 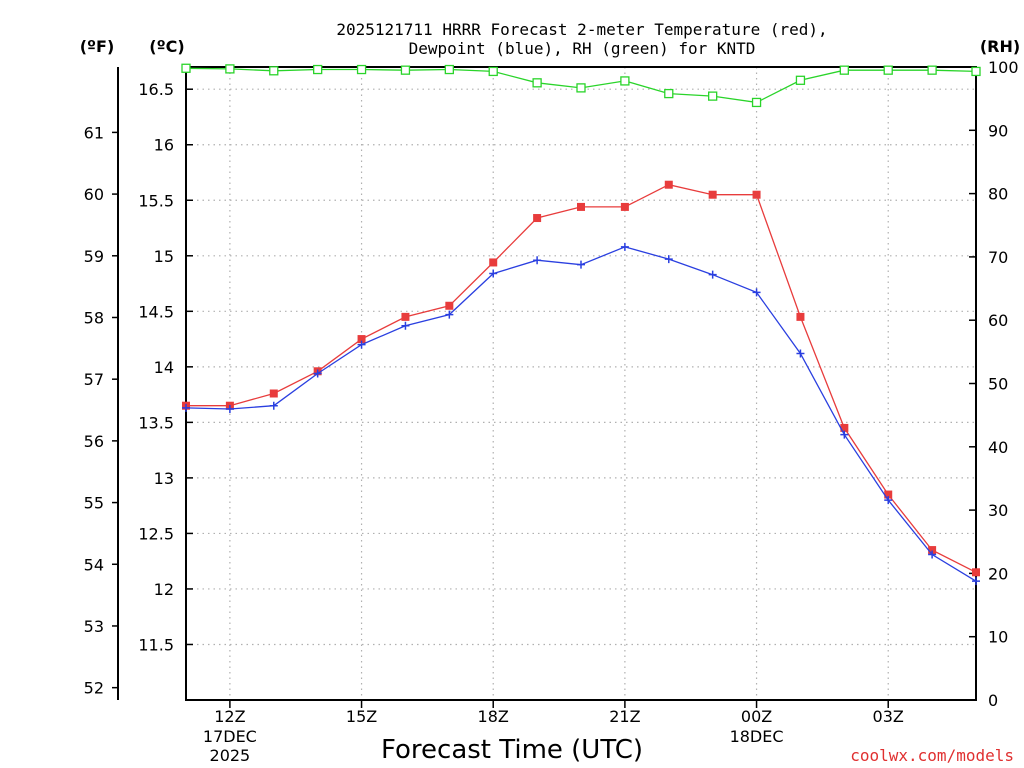 I want to click on x-tick-date-label: 18DEC, so click(x=757, y=736).